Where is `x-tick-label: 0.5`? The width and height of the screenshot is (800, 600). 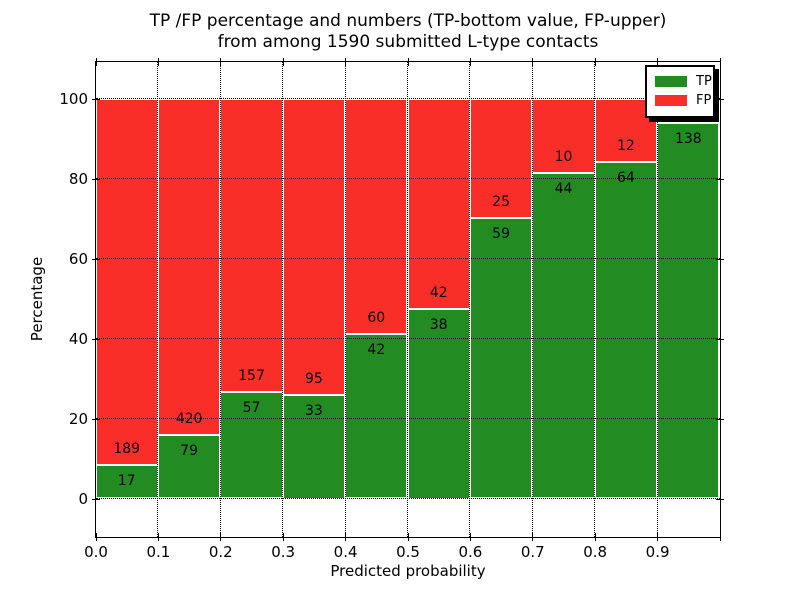
x-tick-label: 0.5 is located at coordinates (408, 552).